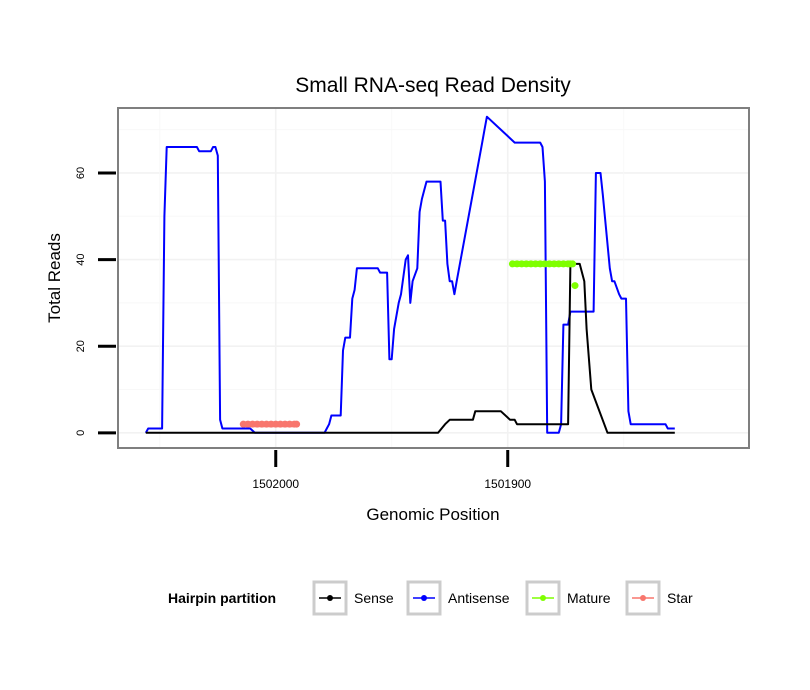 Image resolution: width=810 pixels, height=690 pixels. Describe the element at coordinates (433, 85) in the screenshot. I see `chart-title: Small RNA-seq Read Density` at that location.